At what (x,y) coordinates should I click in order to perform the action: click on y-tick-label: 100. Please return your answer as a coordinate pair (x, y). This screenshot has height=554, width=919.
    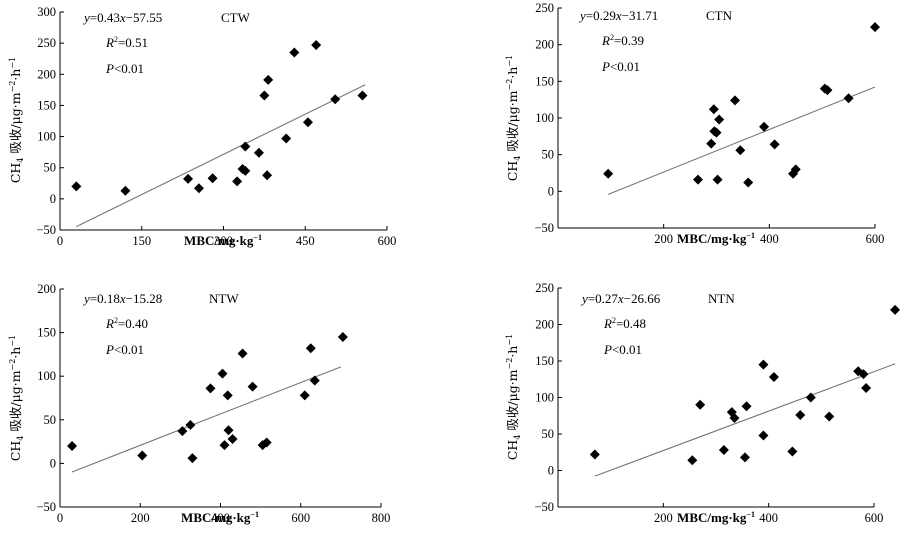
    Looking at the image, I should click on (46, 137).